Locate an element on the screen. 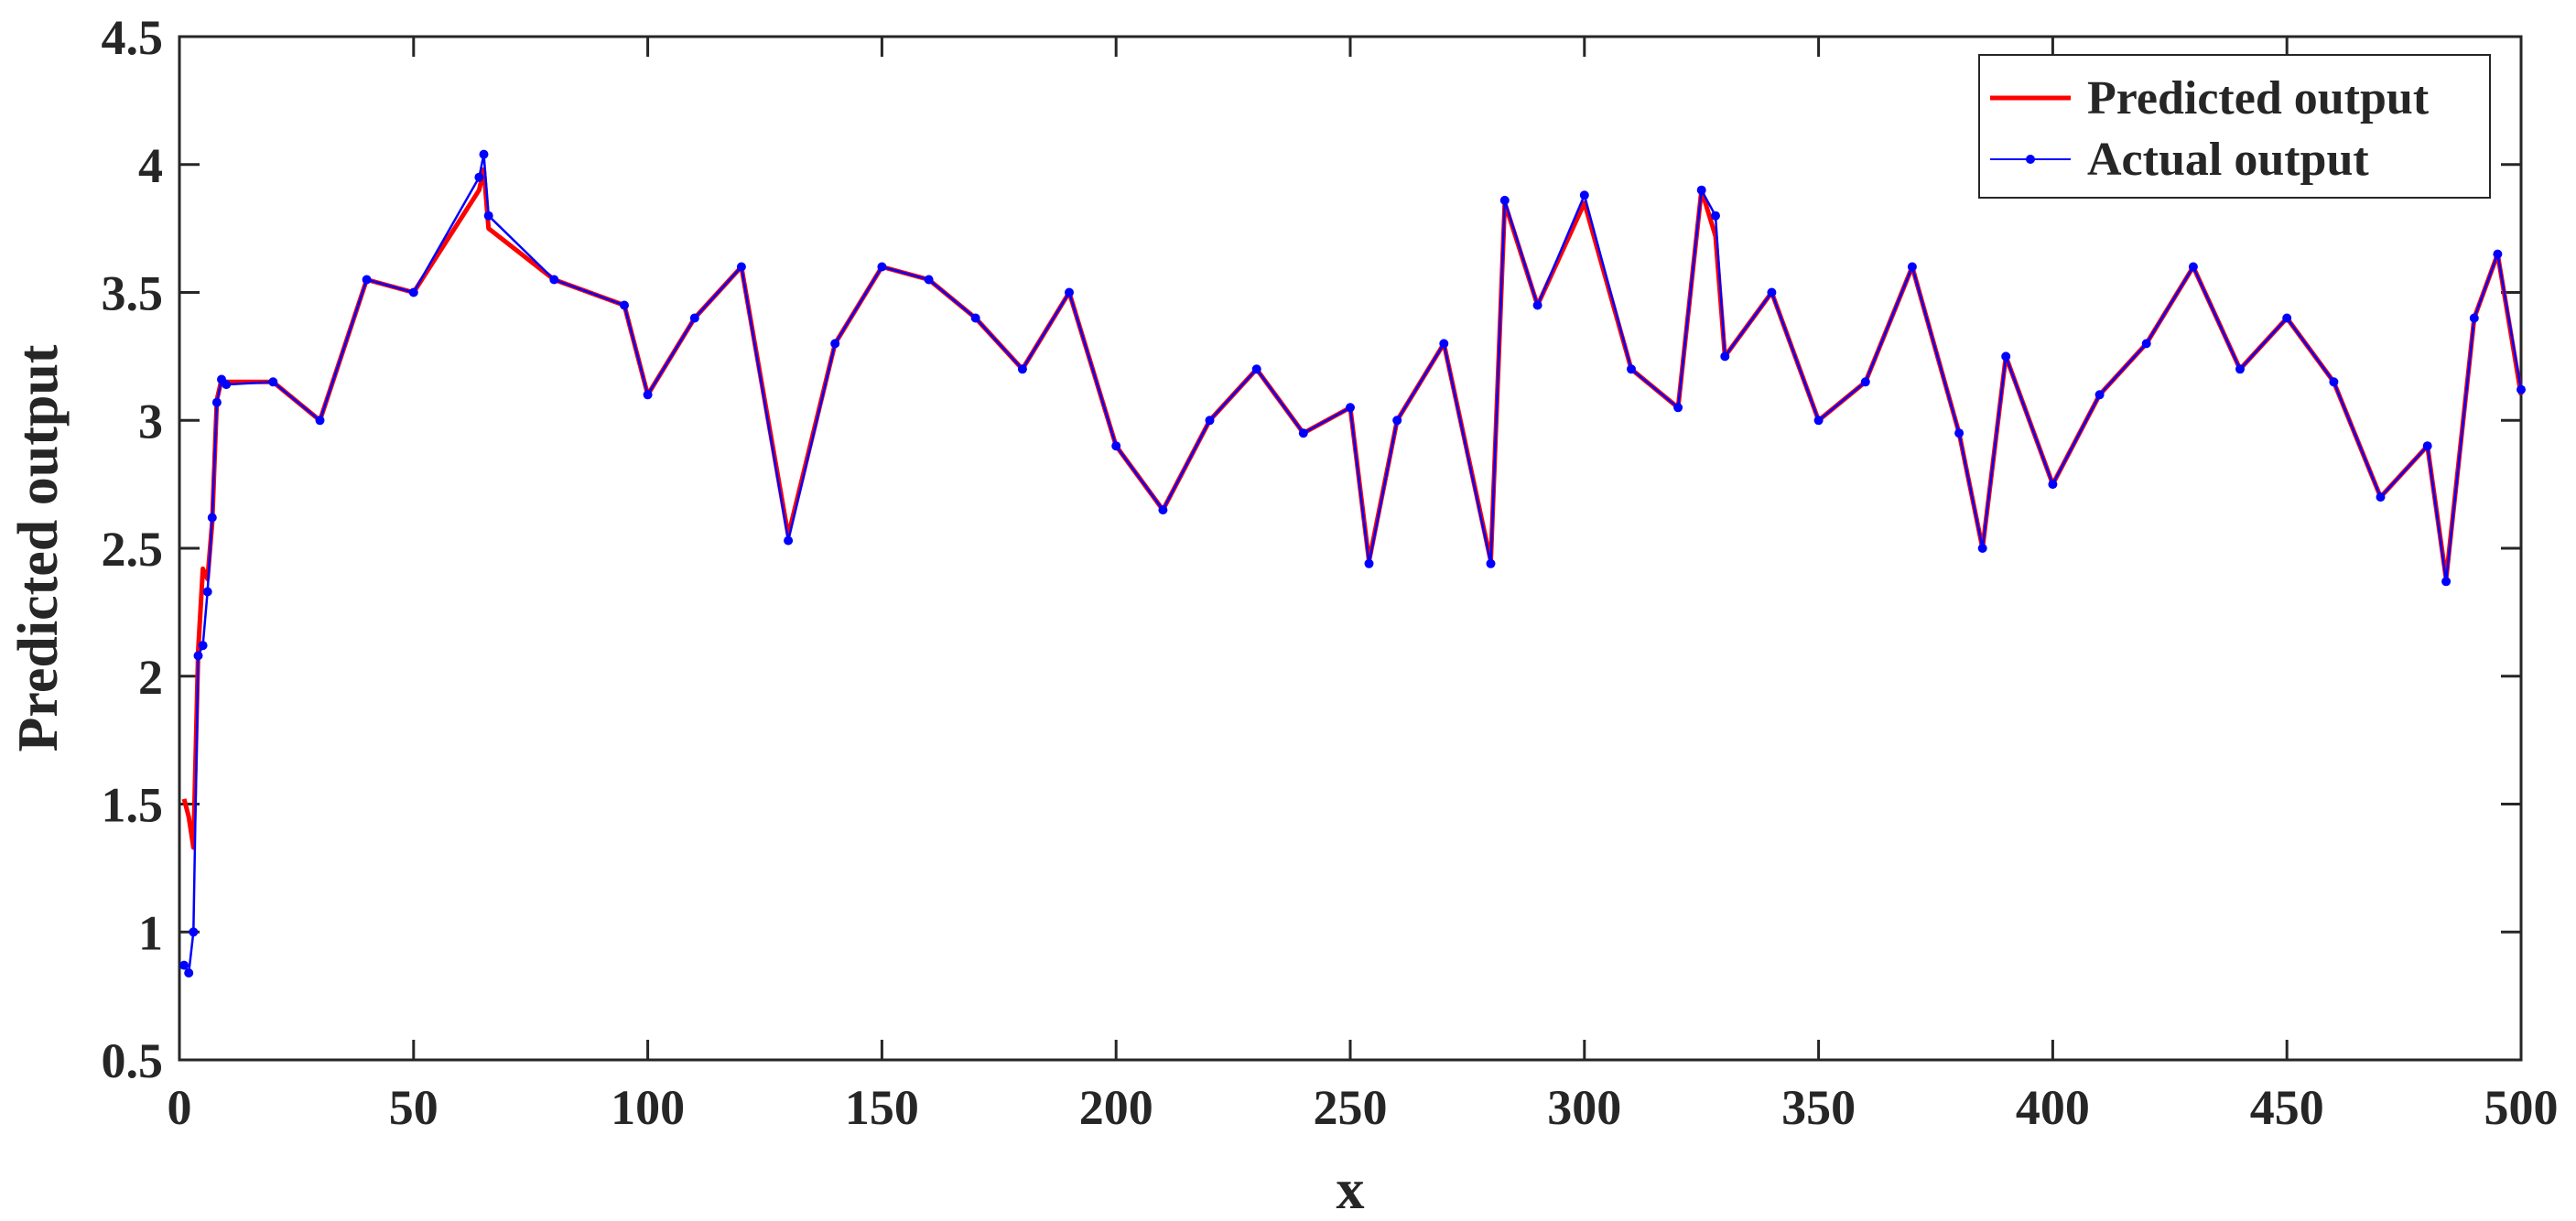 The width and height of the screenshot is (2576, 1221). y-tick-label: 4.5 is located at coordinates (133, 37).